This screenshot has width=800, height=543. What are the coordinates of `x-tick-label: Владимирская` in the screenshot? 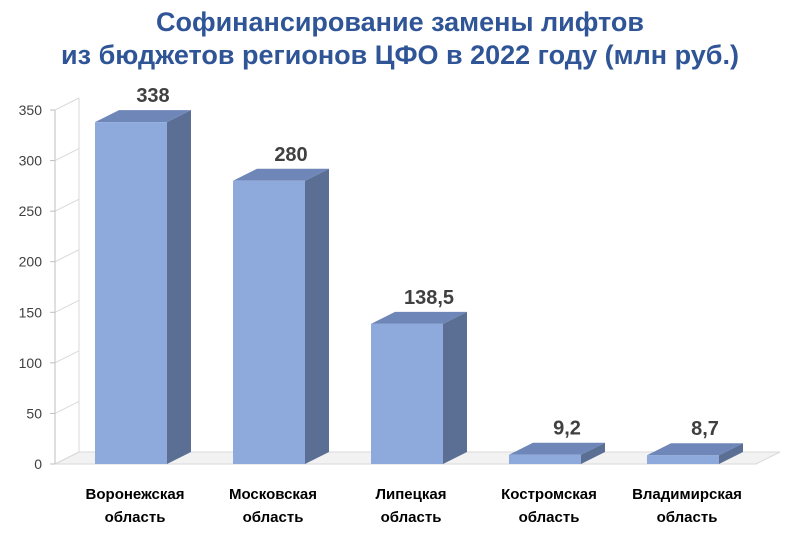 It's located at (687, 494).